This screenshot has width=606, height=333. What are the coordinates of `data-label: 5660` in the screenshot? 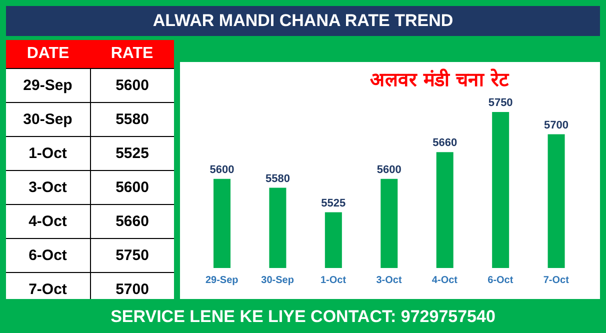 It's located at (445, 143).